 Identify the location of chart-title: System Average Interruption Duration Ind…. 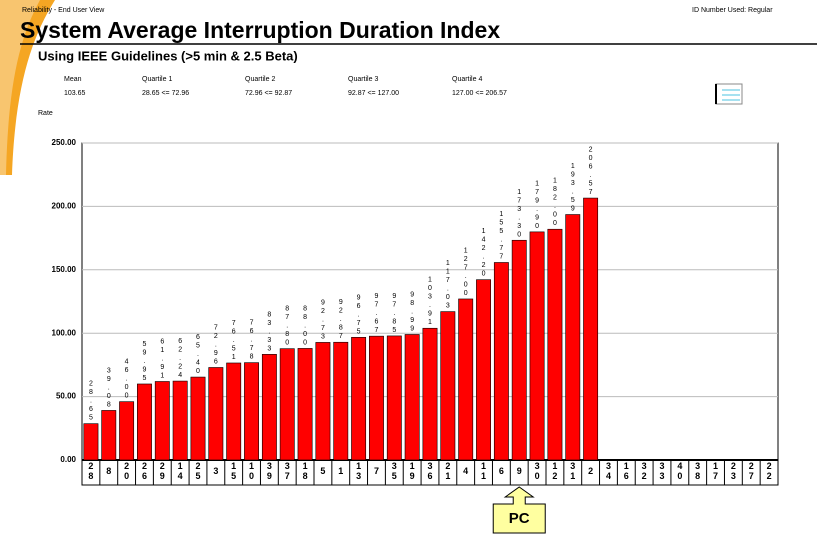
(260, 30).